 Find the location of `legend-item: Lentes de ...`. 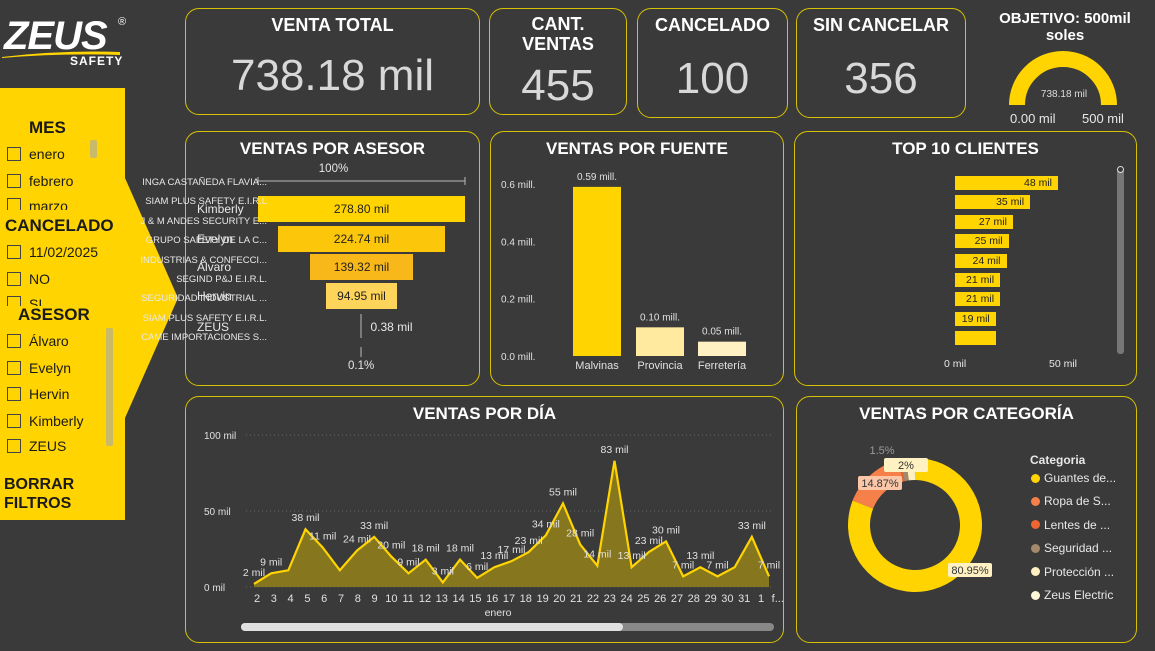

legend-item: Lentes de ... is located at coordinates (1070, 525).